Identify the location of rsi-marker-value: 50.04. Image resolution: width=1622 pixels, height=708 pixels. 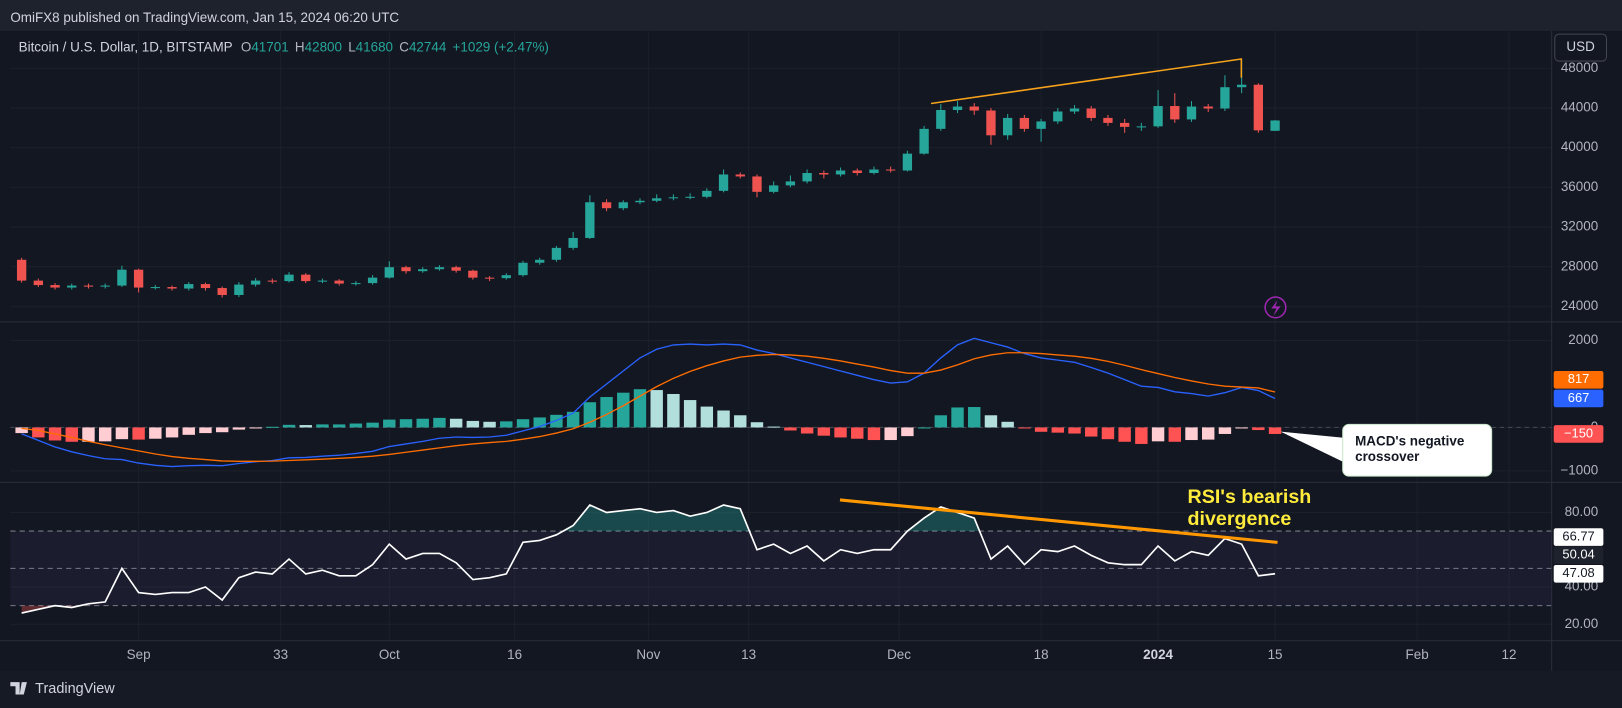
(1578, 554).